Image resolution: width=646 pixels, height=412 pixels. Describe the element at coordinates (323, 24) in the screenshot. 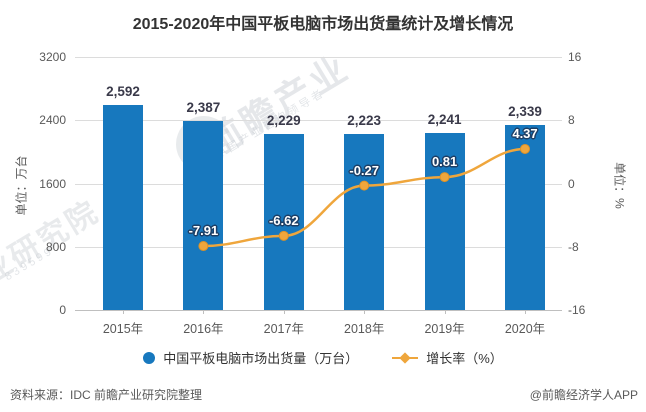

I see `chart-title: 2015-2020年中国平板电脑市场出货量统计及增长情况` at that location.